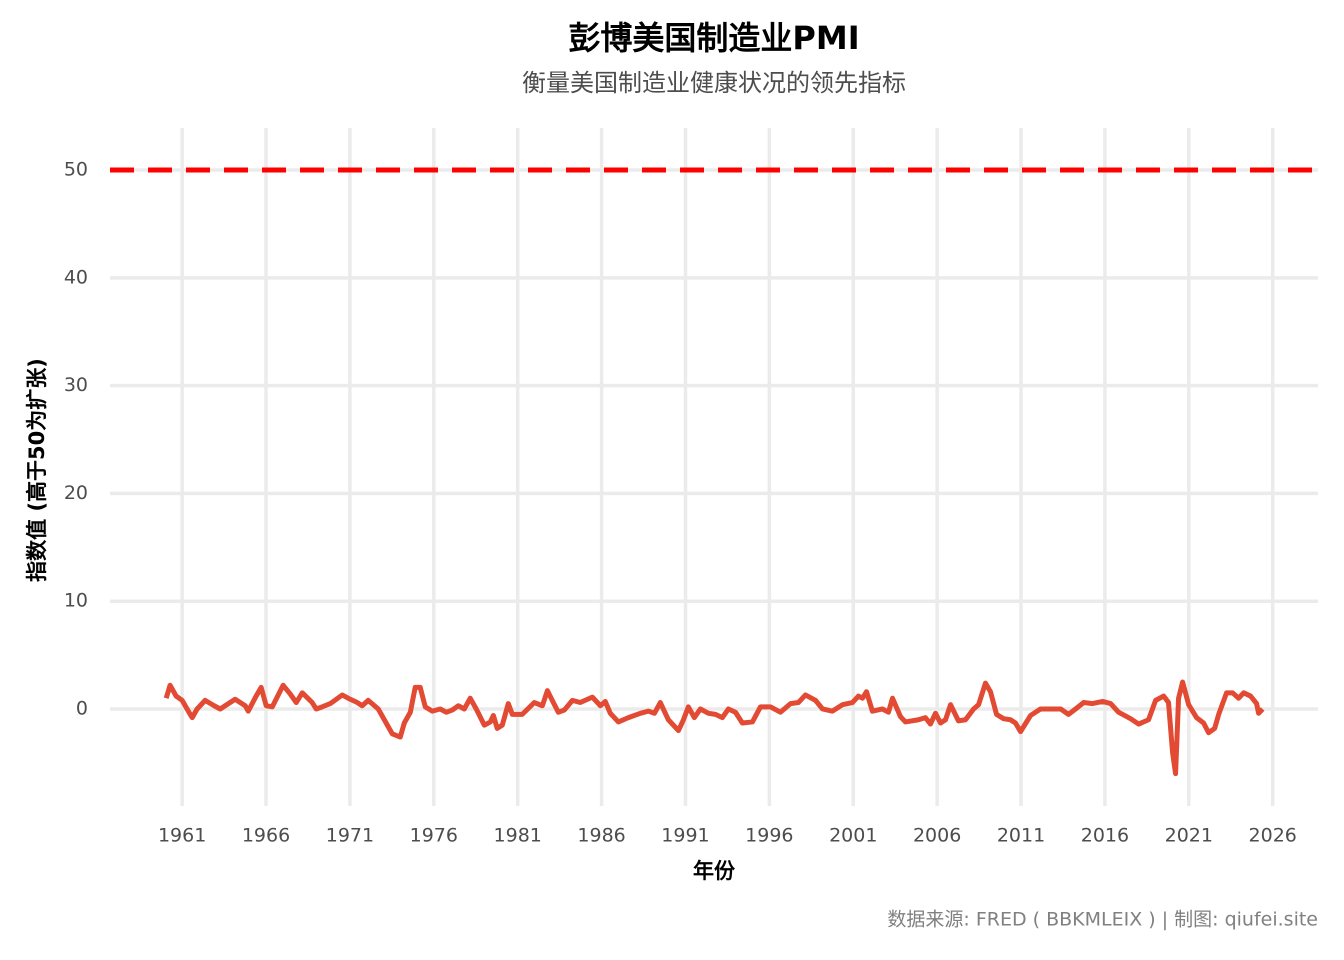 The height and width of the screenshot is (960, 1344). I want to click on x-tick-label: 1981, so click(518, 836).